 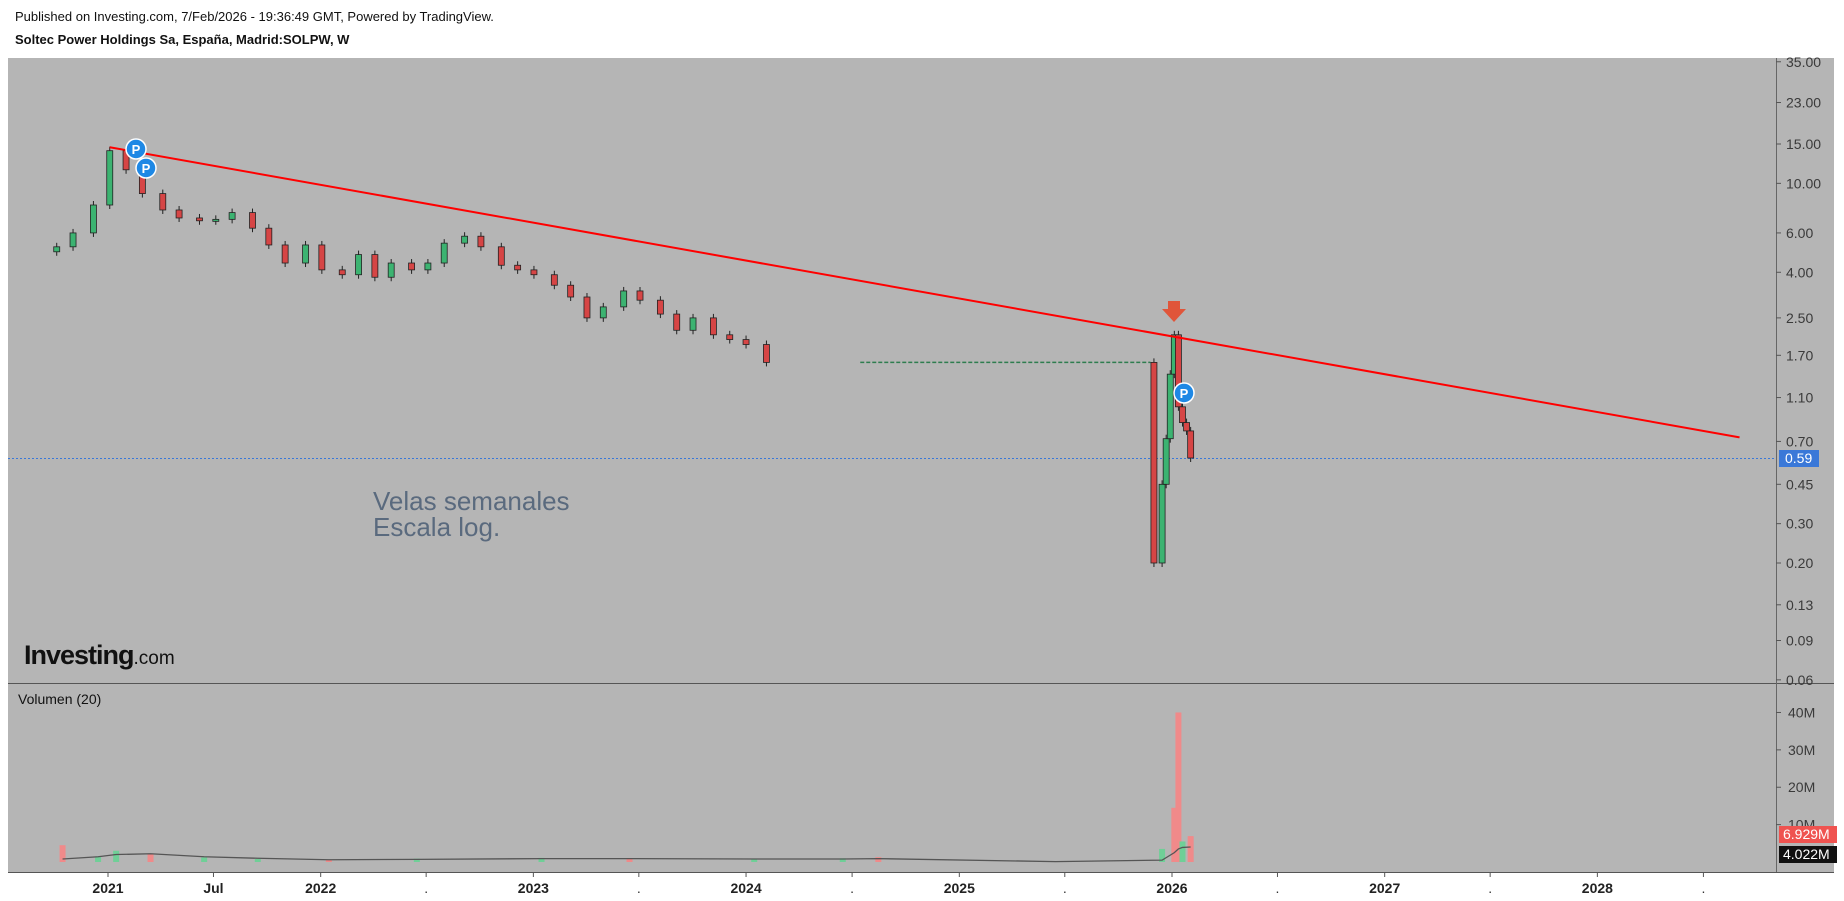 I want to click on investing-logo: Investing.com, so click(x=99, y=655).